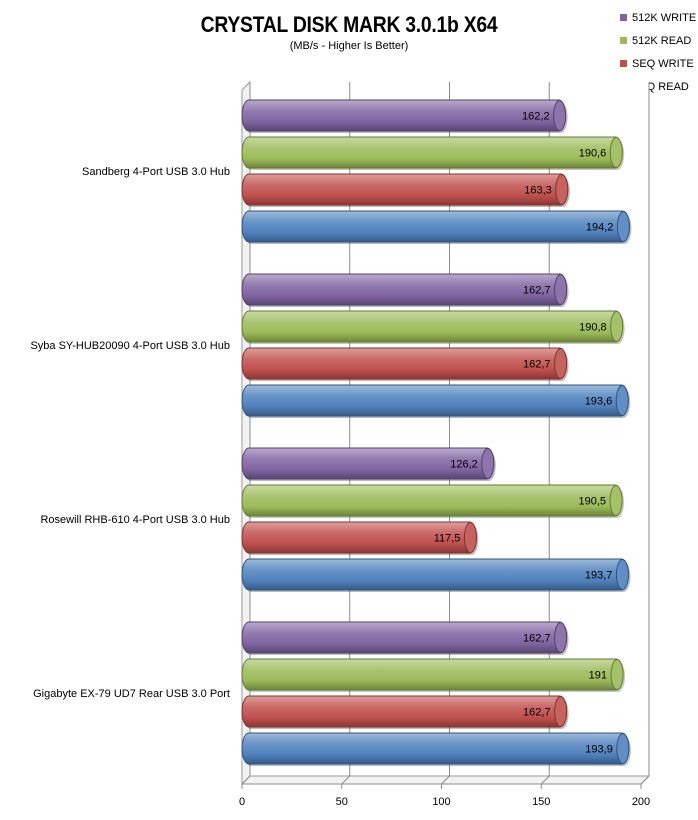 This screenshot has height=820, width=698. Describe the element at coordinates (593, 328) in the screenshot. I see `bar-value-label: 190,8` at that location.